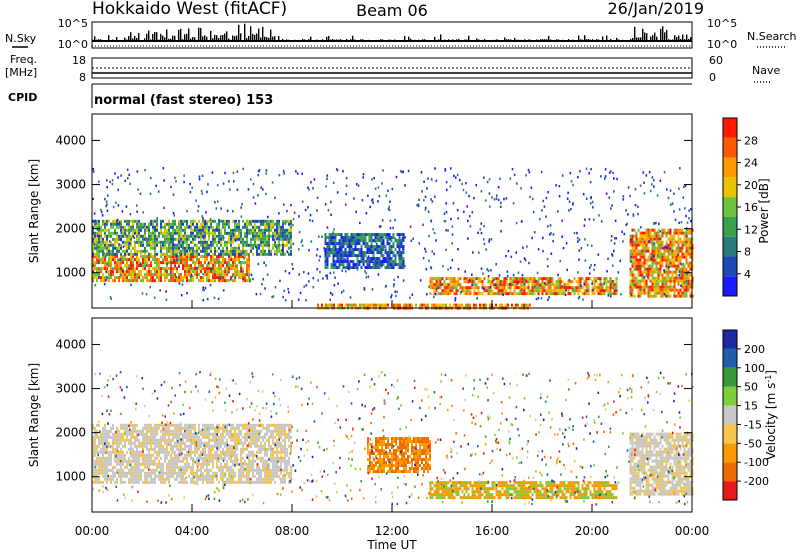 The width and height of the screenshot is (800, 554). Describe the element at coordinates (235, 38) in the screenshot. I see `nsky-bar` at that location.